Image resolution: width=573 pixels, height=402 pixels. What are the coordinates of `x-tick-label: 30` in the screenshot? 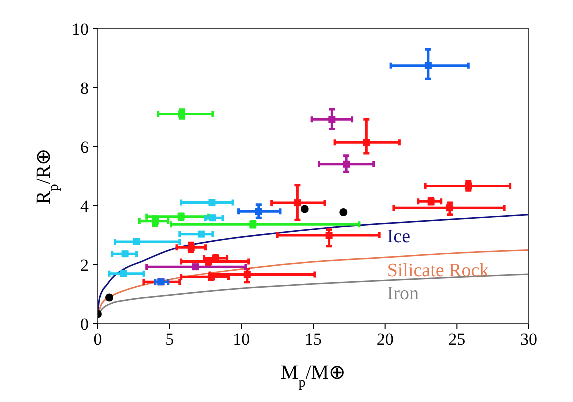 It's located at (529, 340).